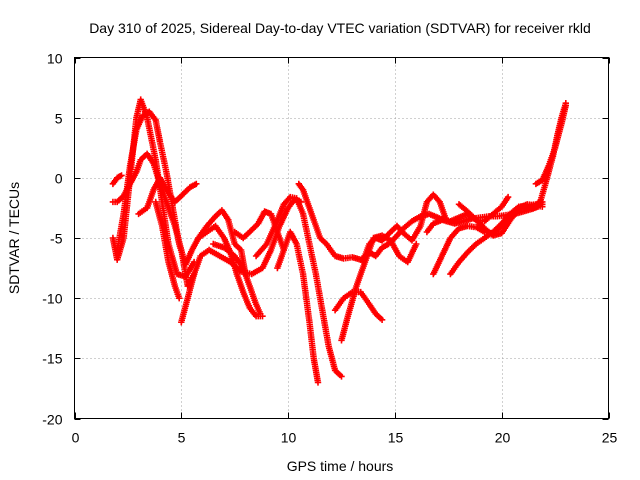 The width and height of the screenshot is (640, 480). What do you see at coordinates (396, 438) in the screenshot?
I see `x-tick-label: 15` at bounding box center [396, 438].